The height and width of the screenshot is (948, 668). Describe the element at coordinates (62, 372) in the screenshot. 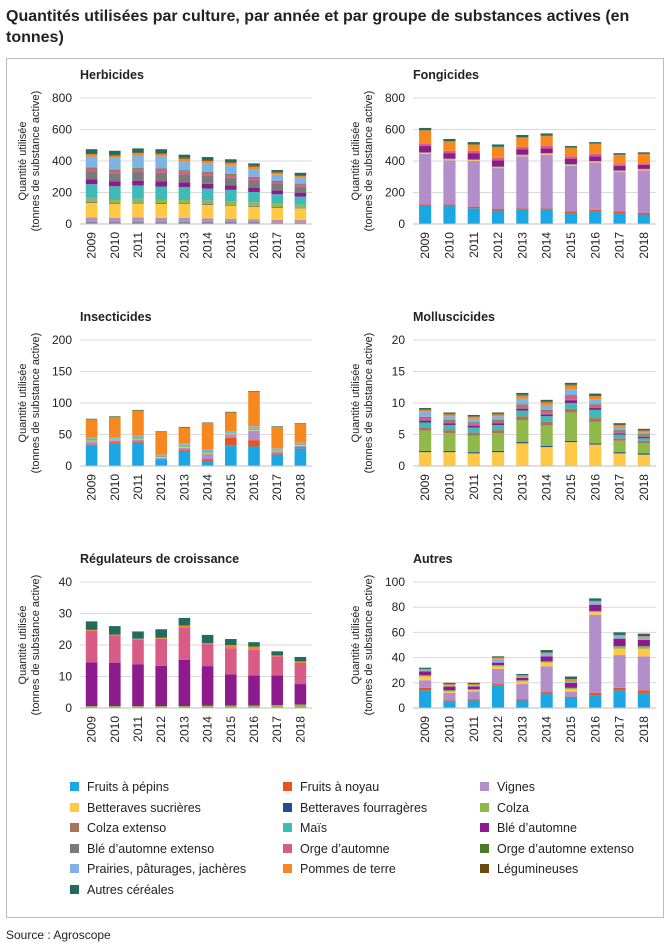

I see `y-tick-label: 150` at that location.